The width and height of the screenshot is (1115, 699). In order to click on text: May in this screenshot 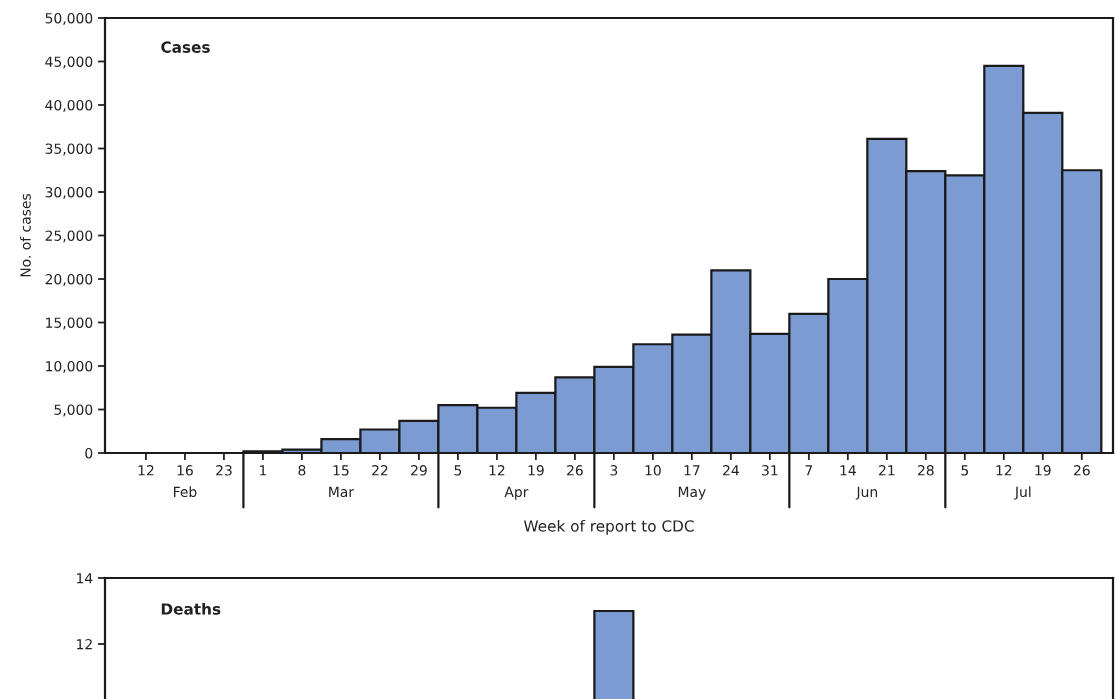, I will do `click(692, 493)`.